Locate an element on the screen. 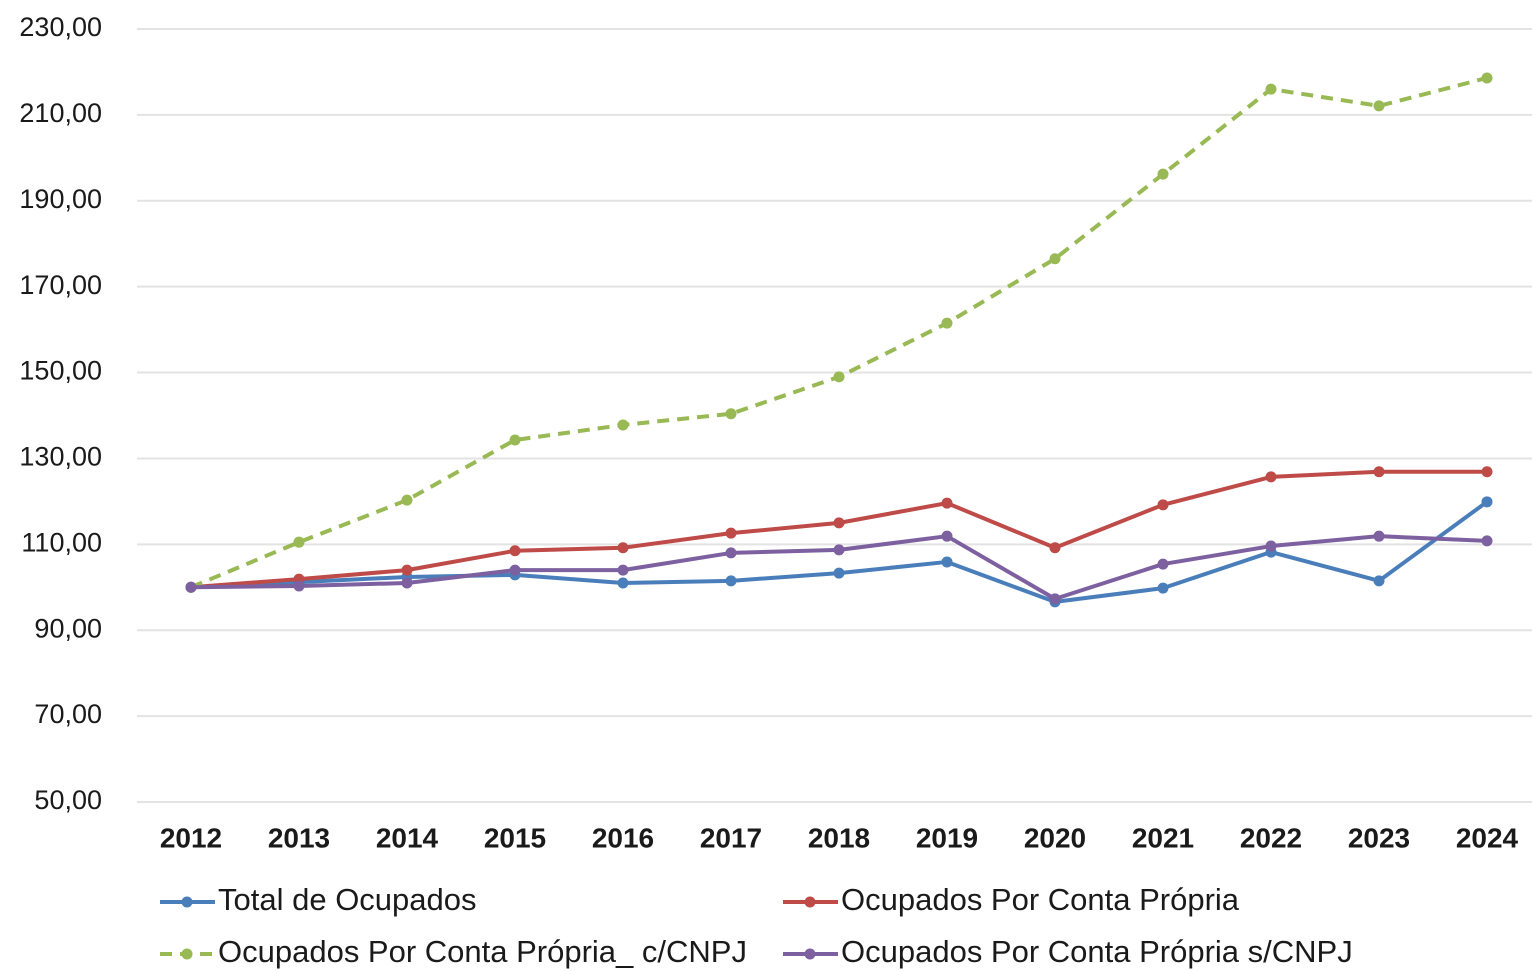 The width and height of the screenshot is (1532, 971). legend-label: Ocupados Por Conta Própria is located at coordinates (1040, 899).